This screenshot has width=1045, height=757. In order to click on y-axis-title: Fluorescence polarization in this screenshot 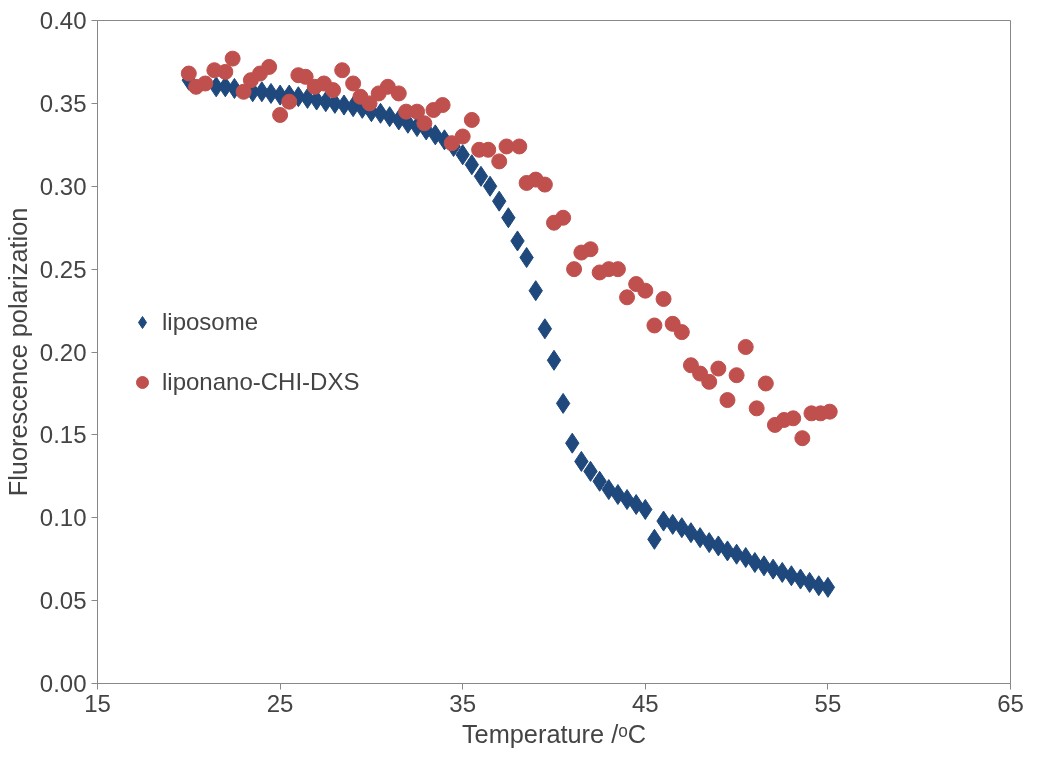, I will do `click(17, 352)`.